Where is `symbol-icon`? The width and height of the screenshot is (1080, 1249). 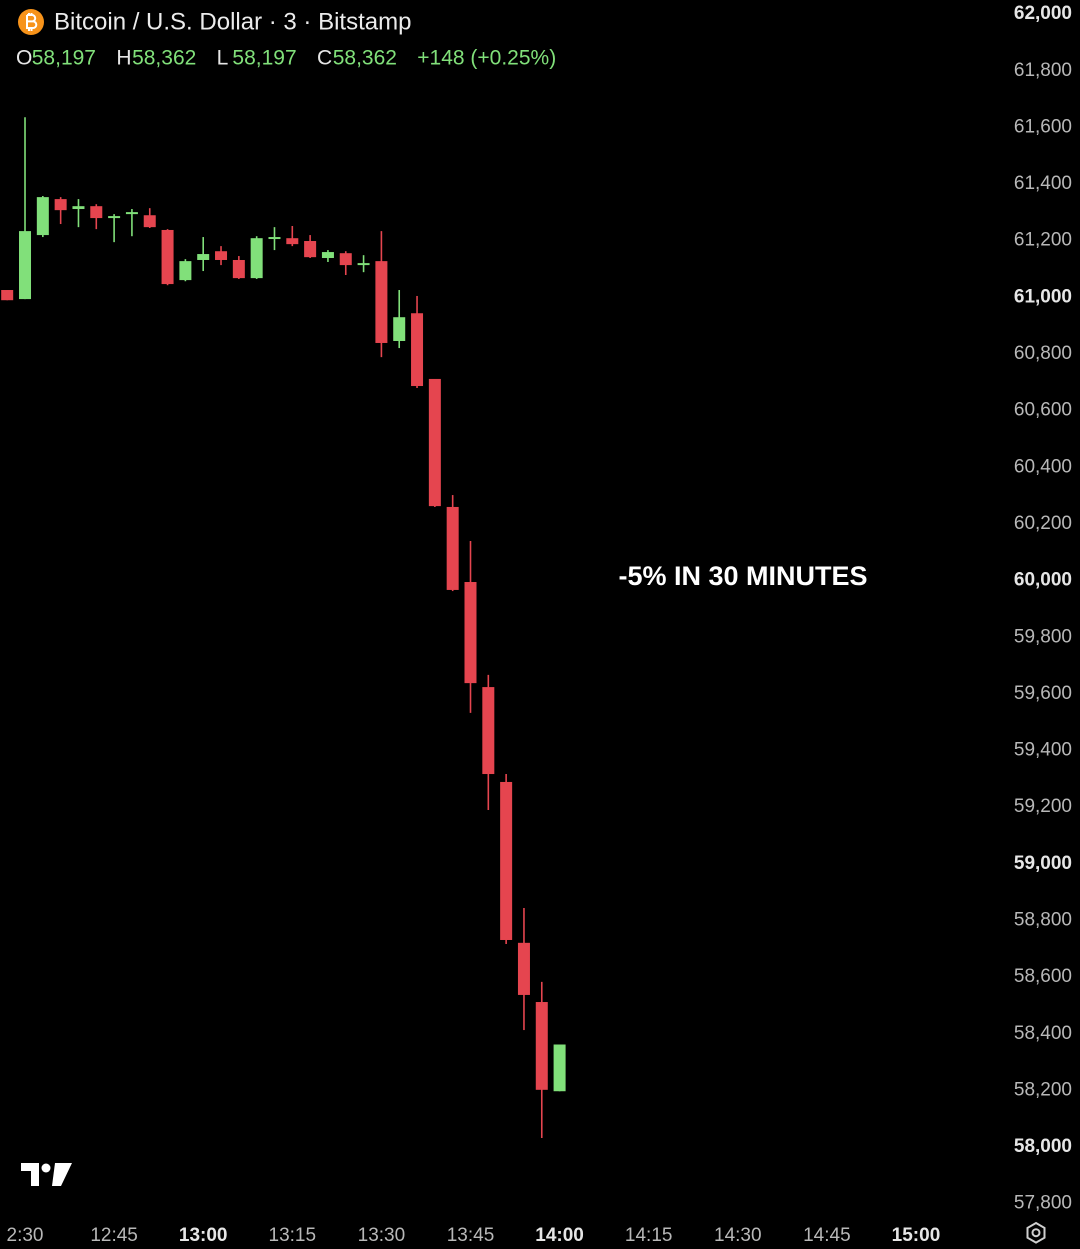
symbol-icon is located at coordinates (31, 22).